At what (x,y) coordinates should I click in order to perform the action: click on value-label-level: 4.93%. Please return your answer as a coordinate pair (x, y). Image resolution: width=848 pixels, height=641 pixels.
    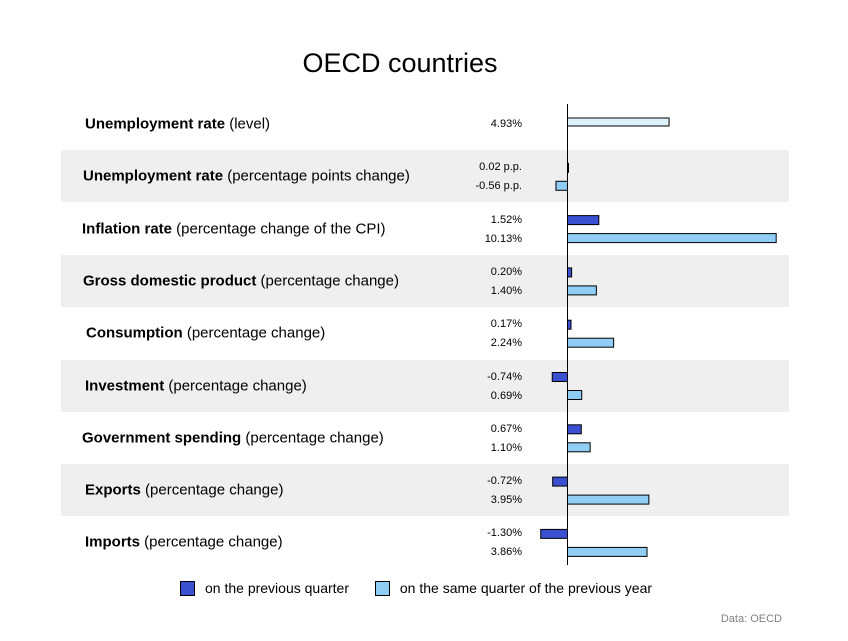
    Looking at the image, I should click on (506, 124).